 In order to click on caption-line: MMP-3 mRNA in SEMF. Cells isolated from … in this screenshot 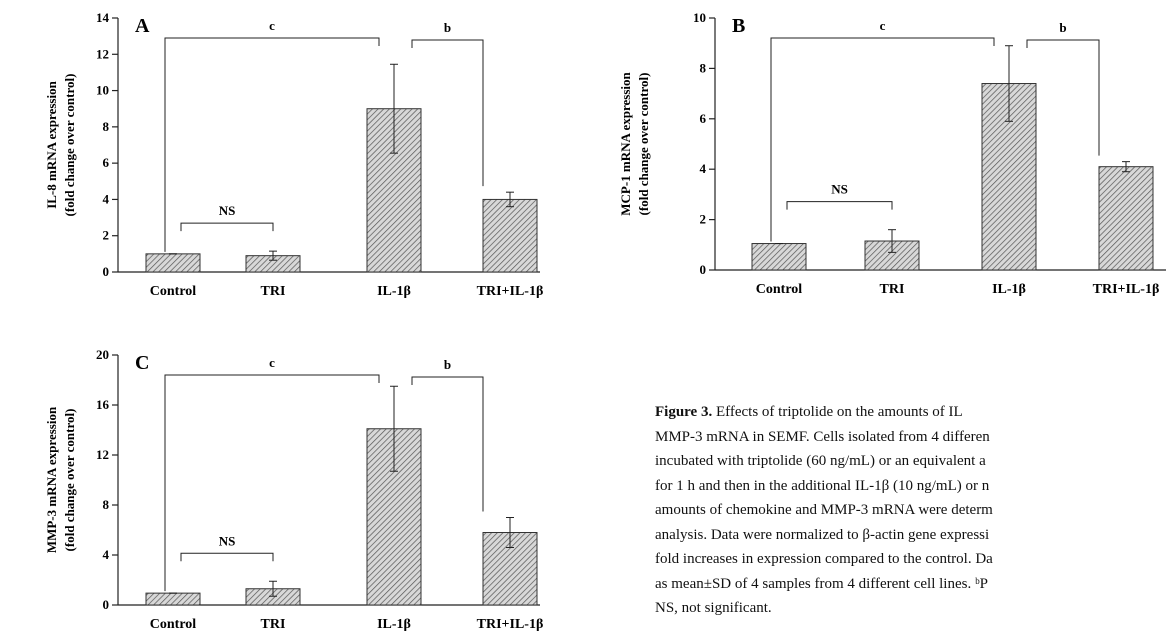, I will do `click(822, 436)`.